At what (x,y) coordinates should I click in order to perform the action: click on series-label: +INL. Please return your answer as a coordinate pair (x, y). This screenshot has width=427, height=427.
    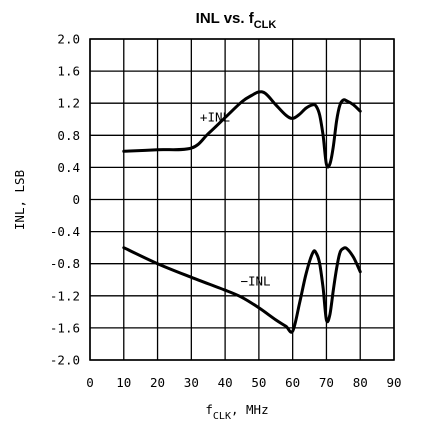
    Looking at the image, I should click on (215, 117).